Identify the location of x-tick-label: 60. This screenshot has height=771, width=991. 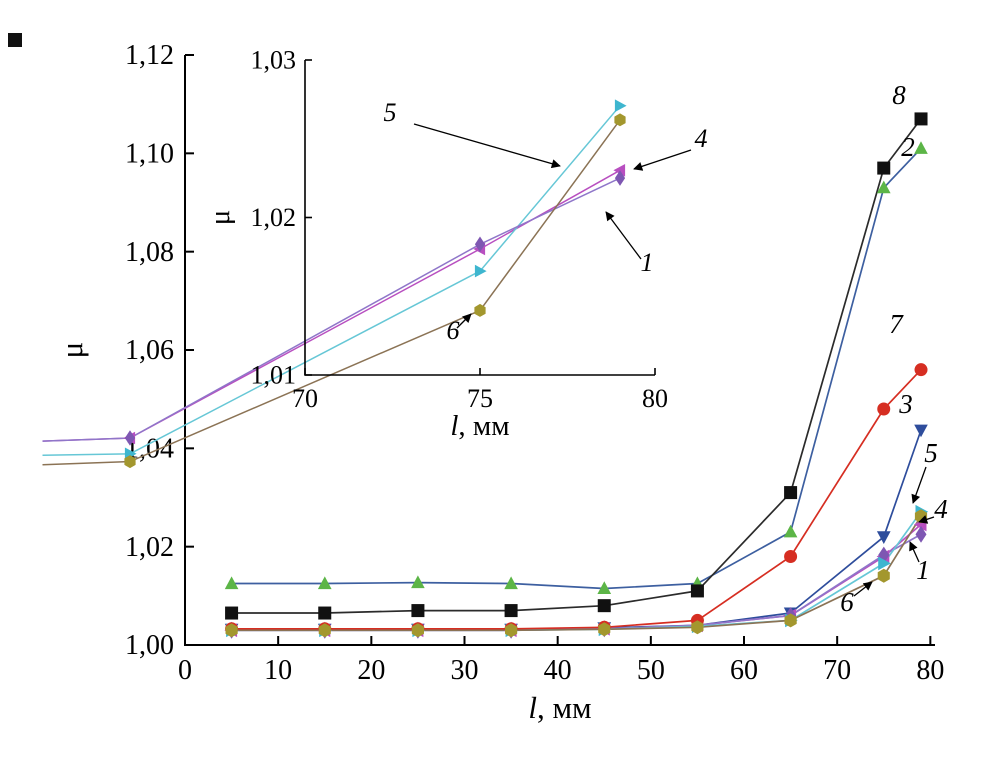
(744, 670).